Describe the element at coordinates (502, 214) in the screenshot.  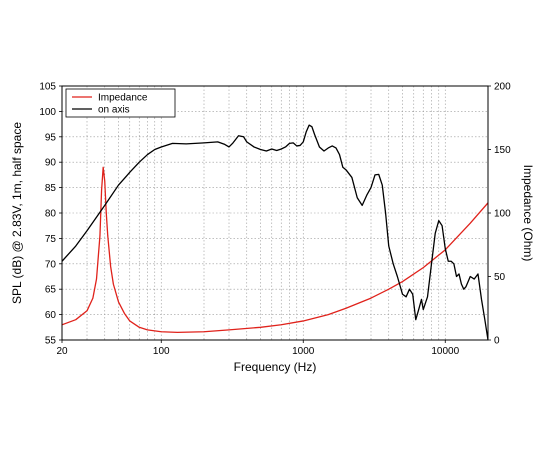
I see `y2-tick-label: 100` at that location.